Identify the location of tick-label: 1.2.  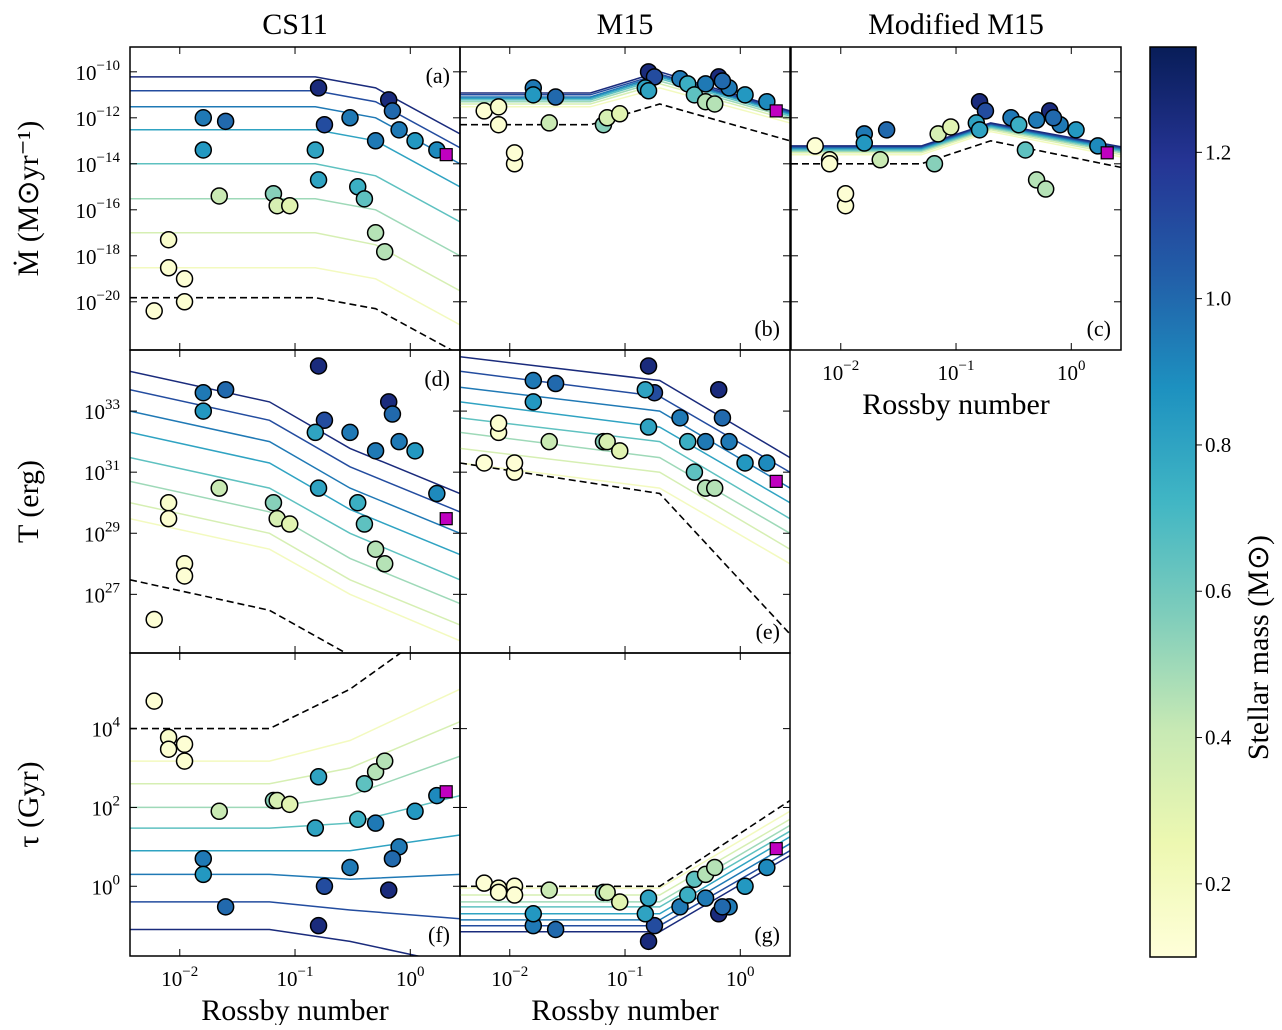
(1218, 152).